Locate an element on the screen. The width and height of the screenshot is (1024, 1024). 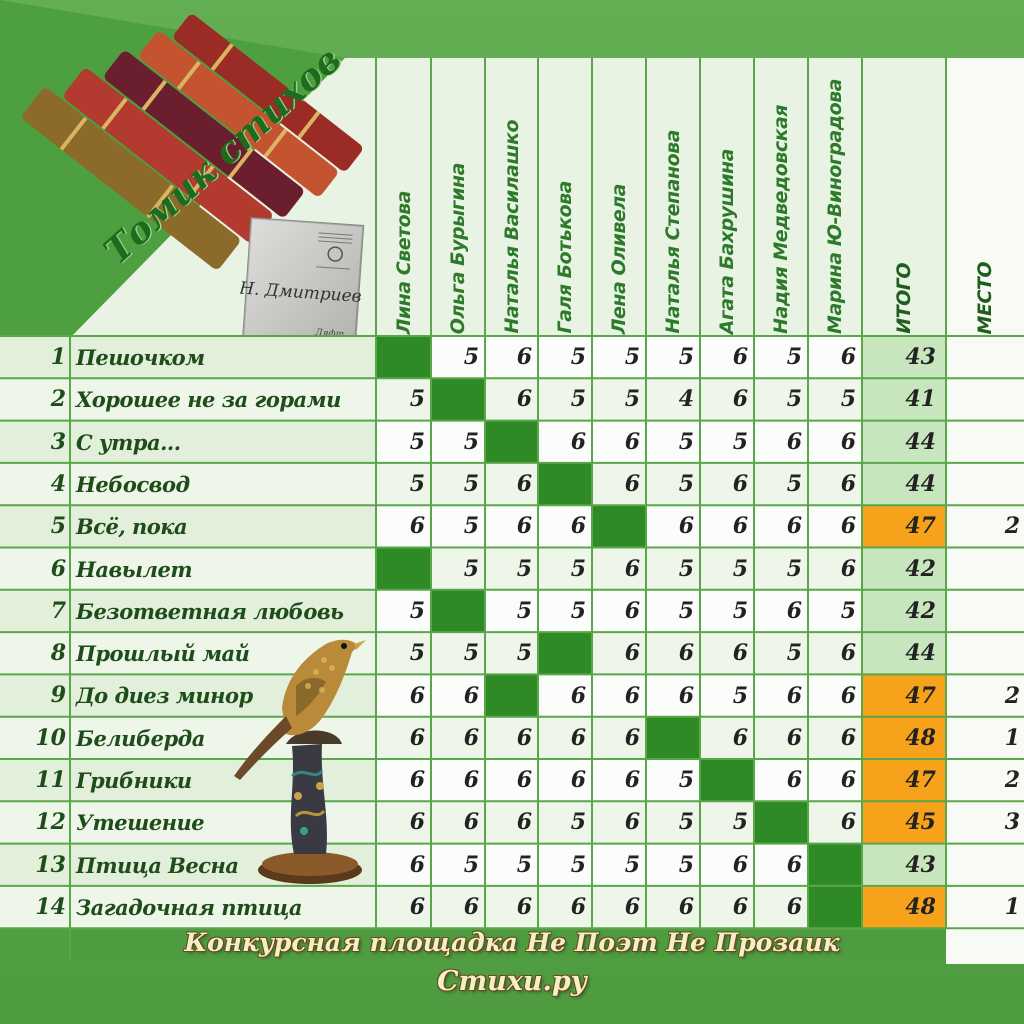
row-number: 11 is located at coordinates (50, 780).